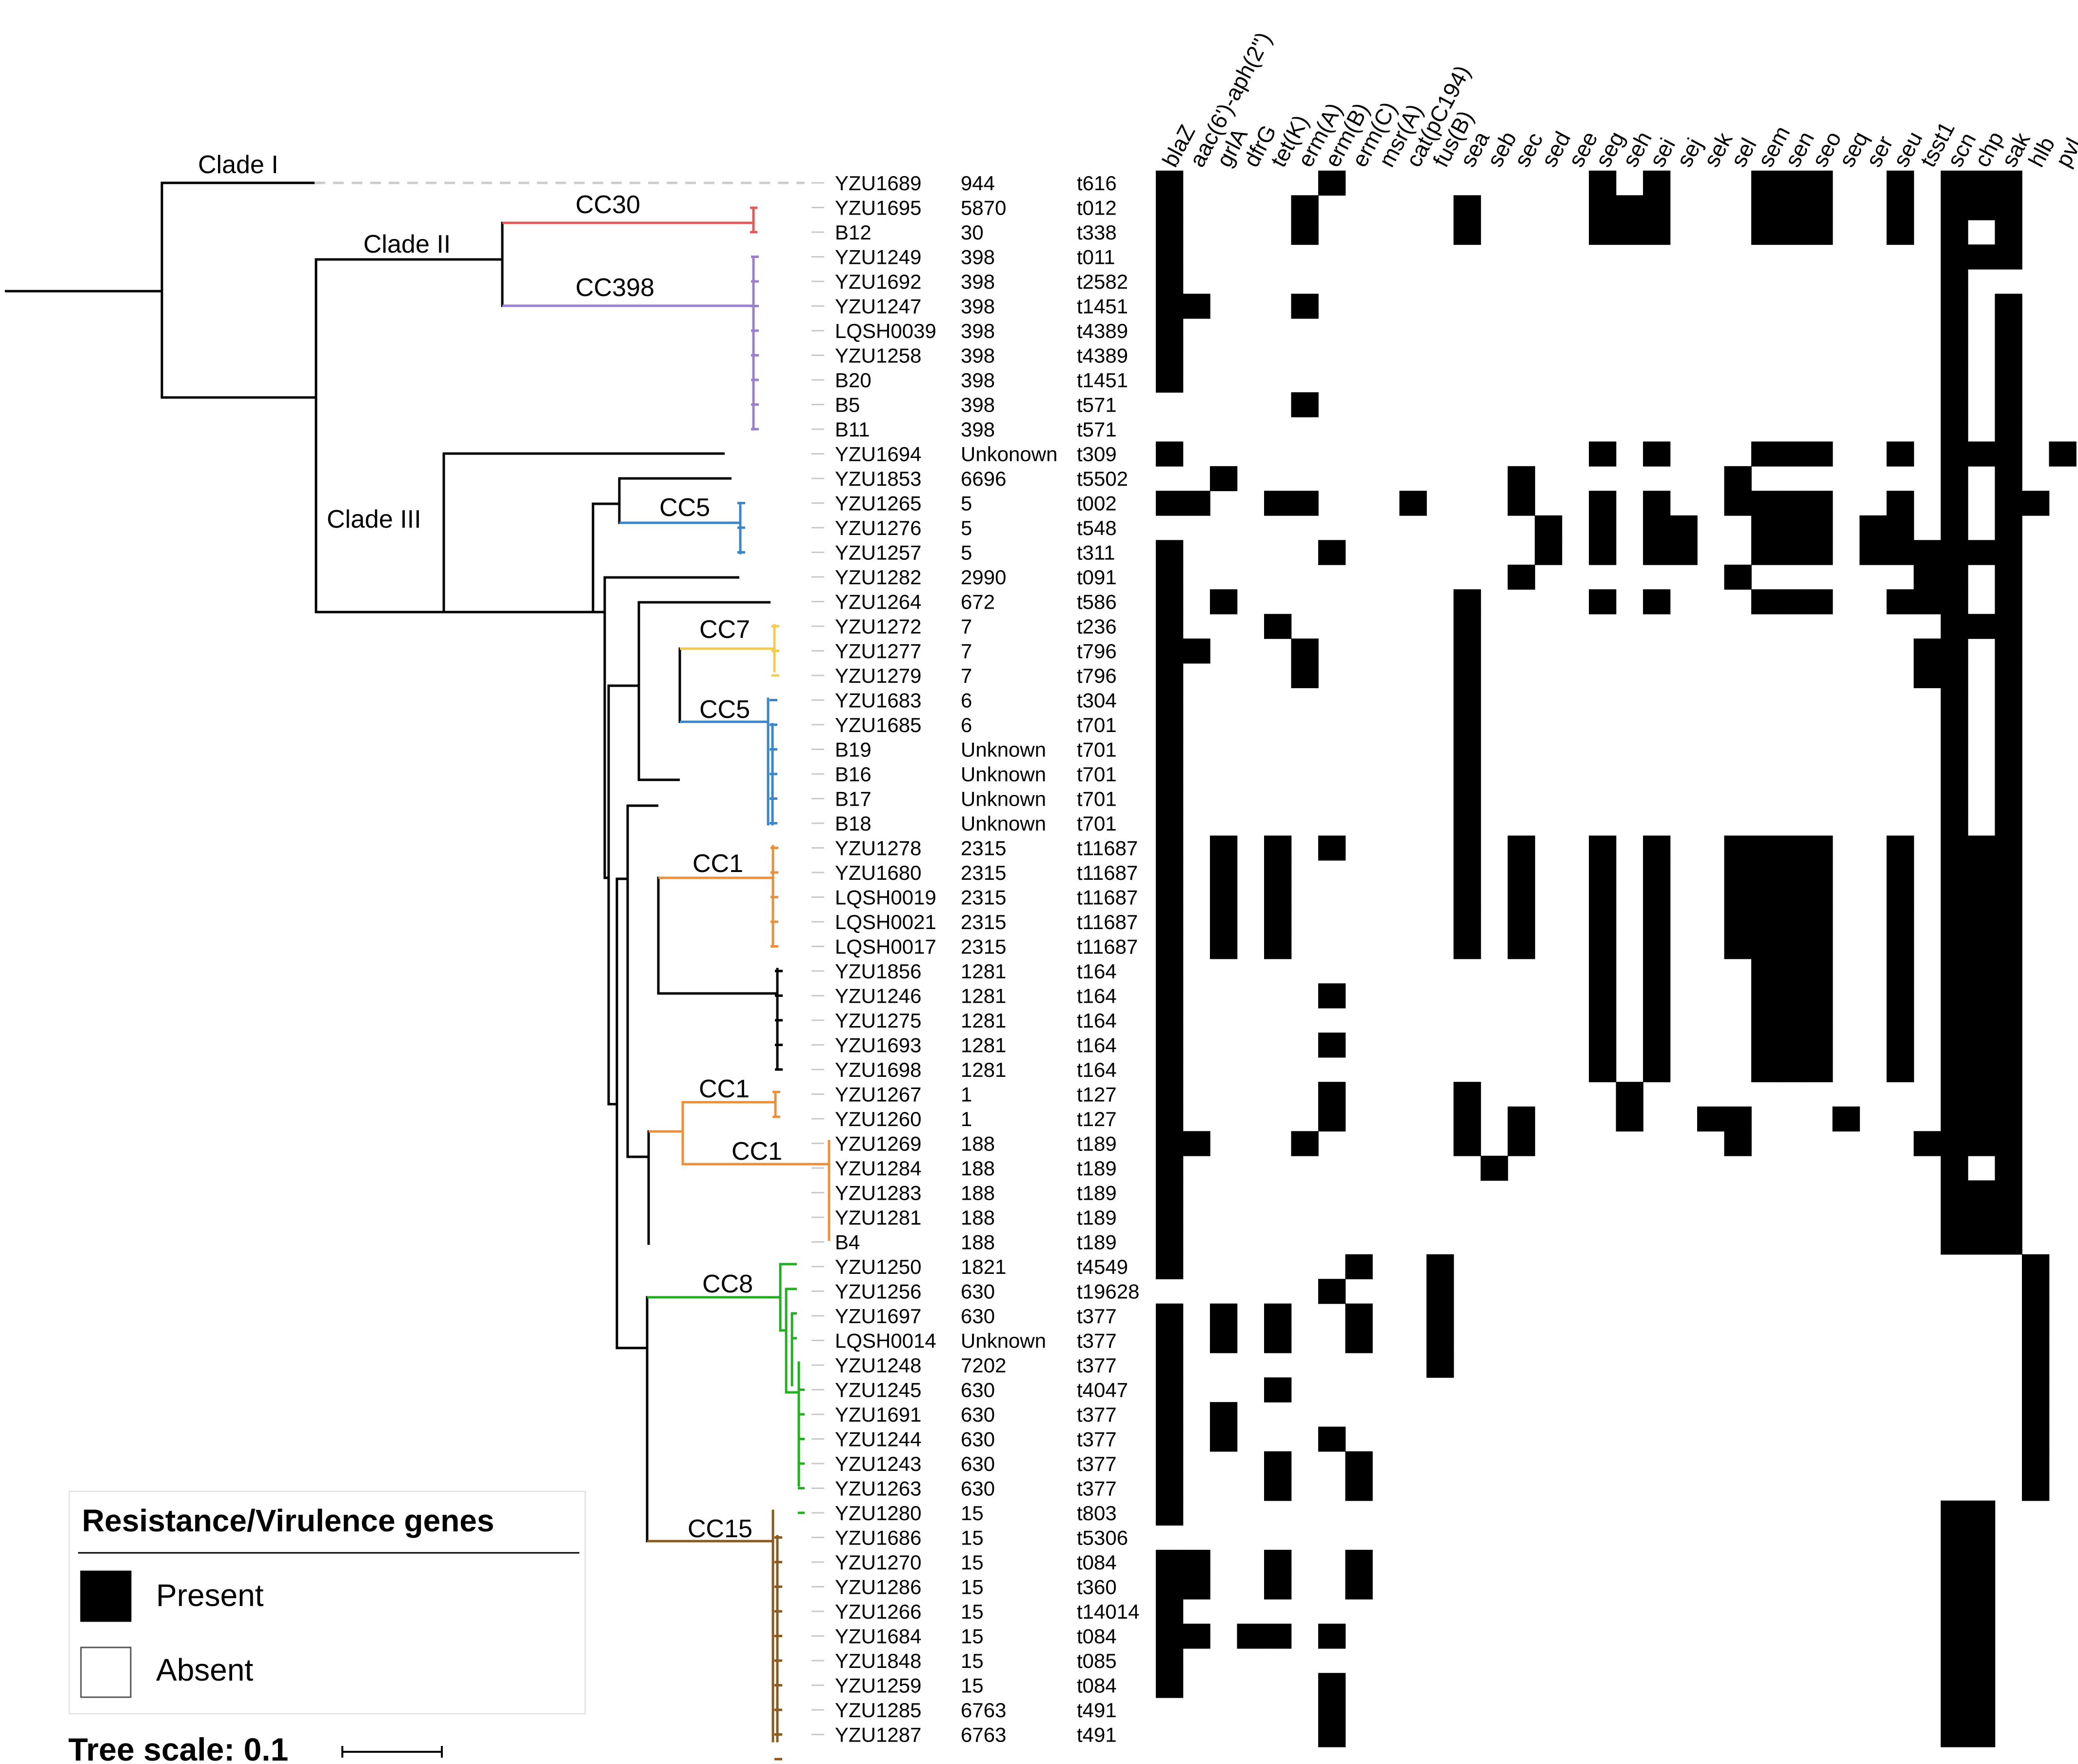 The image size is (2078, 1764). What do you see at coordinates (1003, 823) in the screenshot?
I see `isolate-st: Unknown` at bounding box center [1003, 823].